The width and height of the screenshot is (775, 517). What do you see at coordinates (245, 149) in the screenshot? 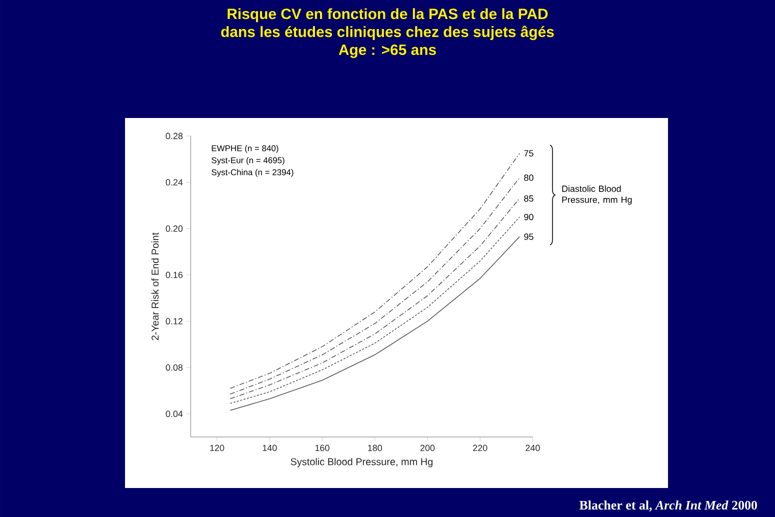
I see `annotation: EWPHE (n = 840)` at bounding box center [245, 149].